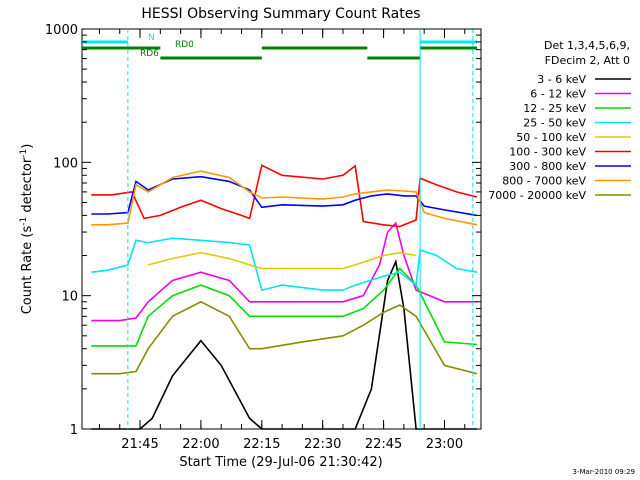  Describe the element at coordinates (261, 444) in the screenshot. I see `x-tick-label: 22:15` at that location.